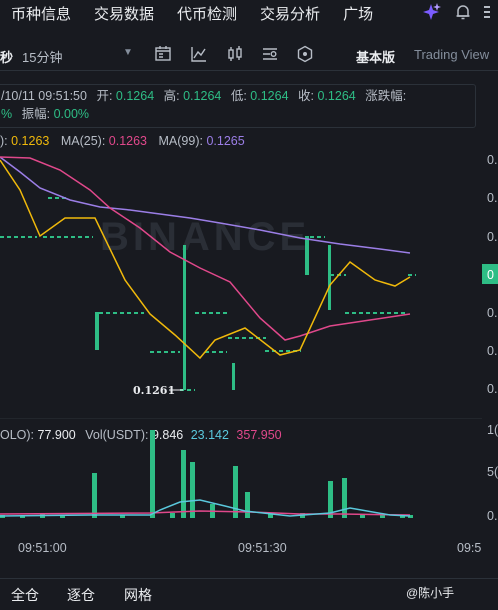 The width and height of the screenshot is (498, 610). What do you see at coordinates (336, 96) in the screenshot?
I see `close-value: 0.1264` at bounding box center [336, 96].